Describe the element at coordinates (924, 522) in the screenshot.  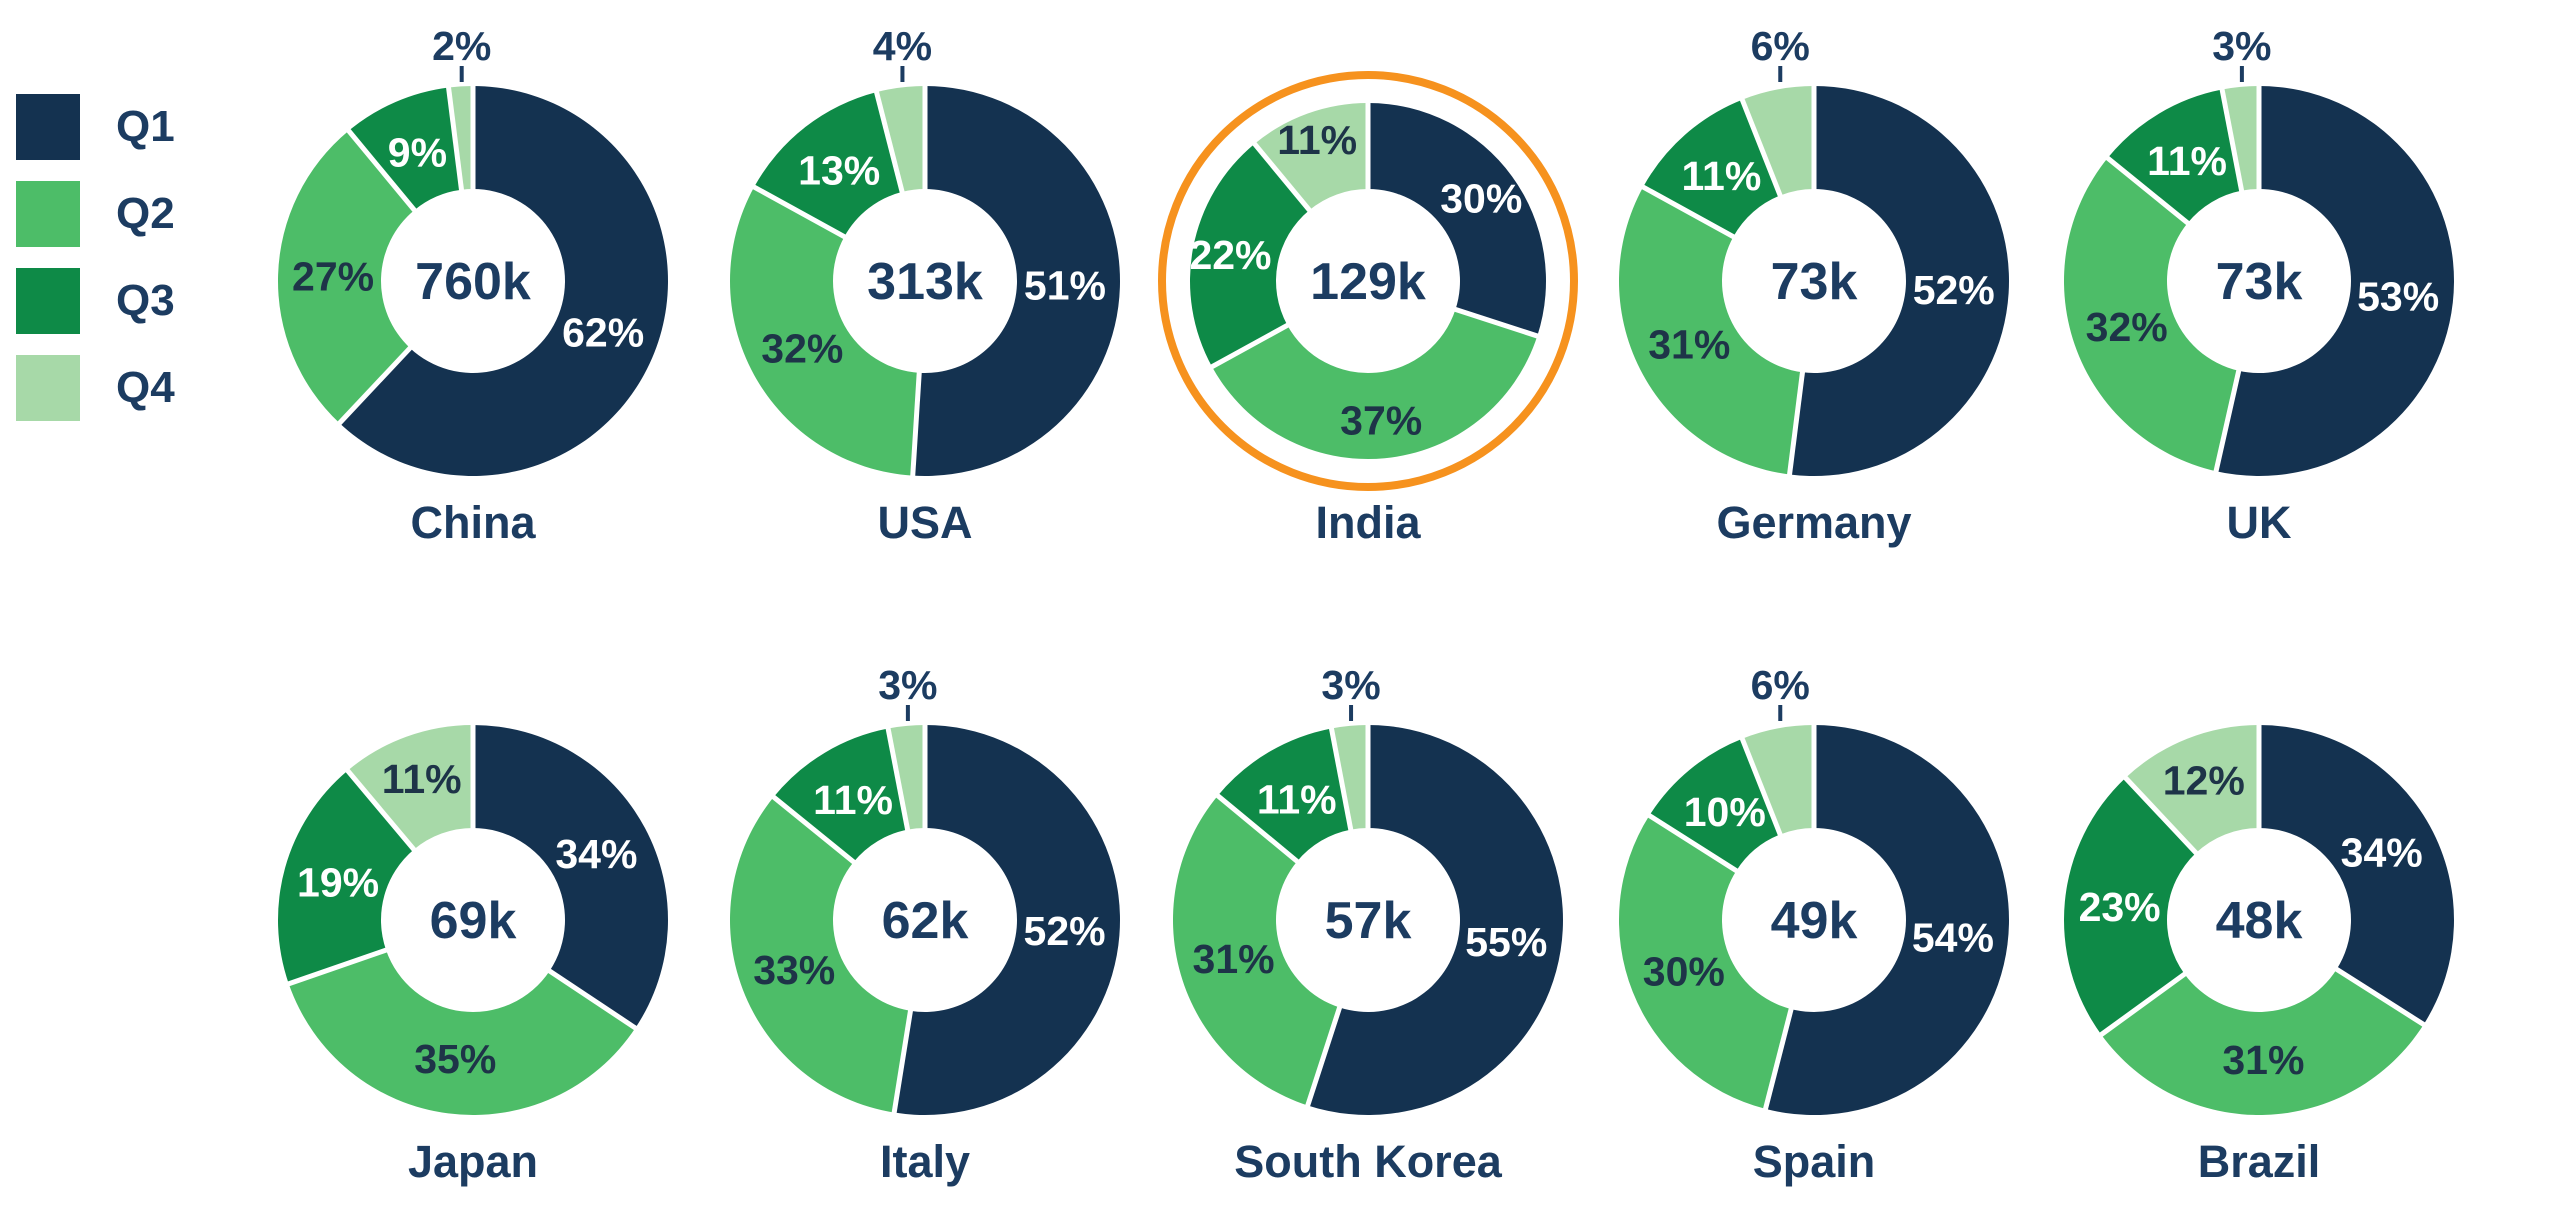
I see `usa-country-label: USA` at that location.